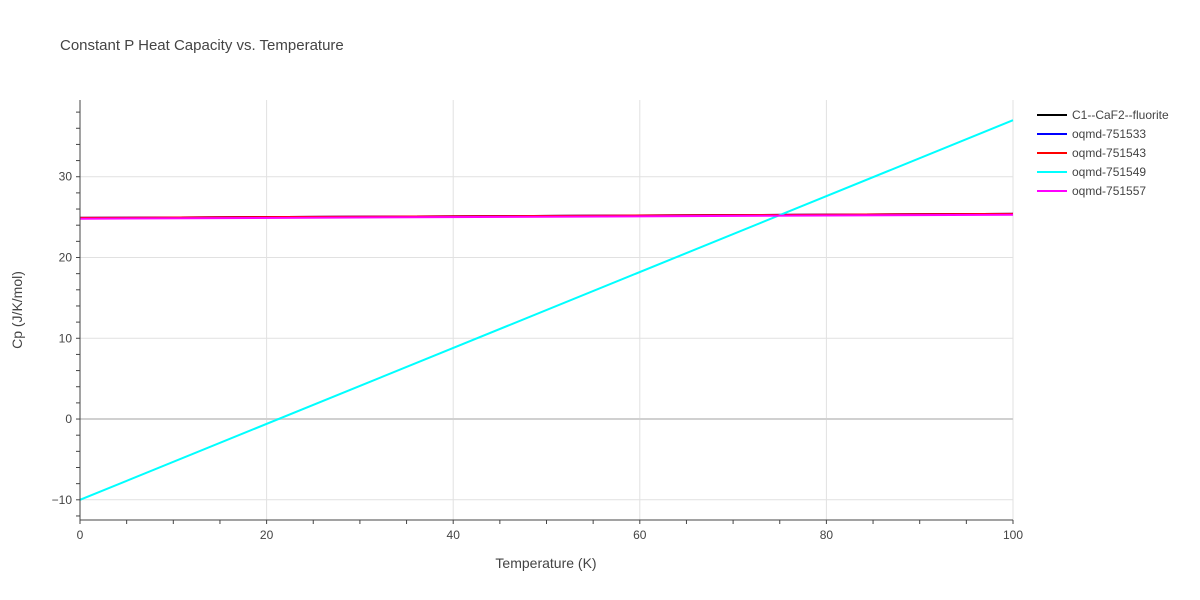 This screenshot has height=600, width=1200. What do you see at coordinates (66, 177) in the screenshot?
I see `y-tick-label: 30` at bounding box center [66, 177].